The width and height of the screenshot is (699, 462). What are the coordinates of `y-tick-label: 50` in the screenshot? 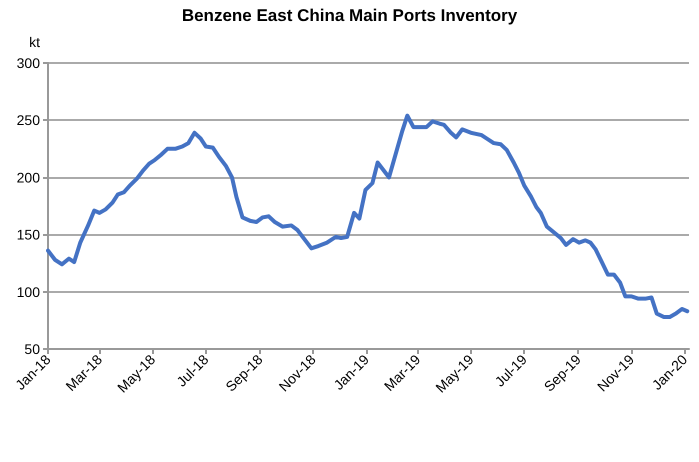 It's located at (32, 349).